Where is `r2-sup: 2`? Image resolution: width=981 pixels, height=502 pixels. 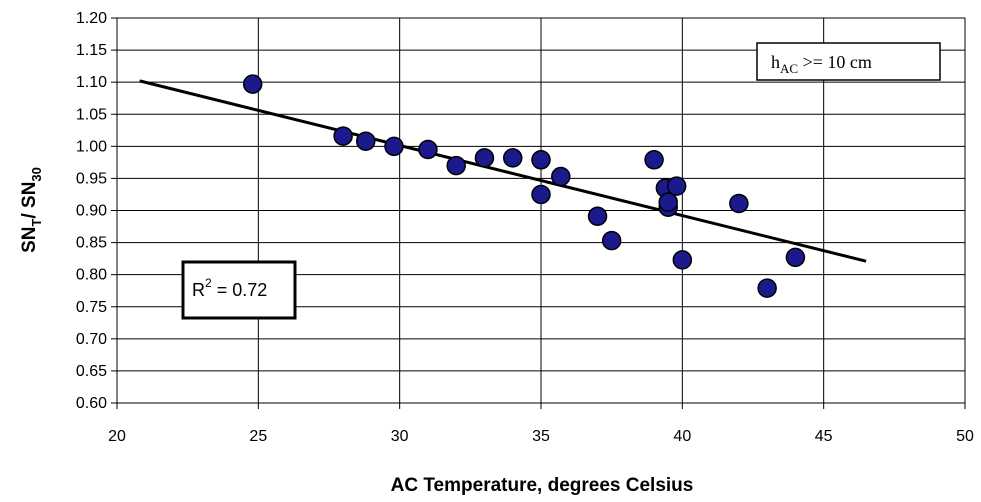
r2-sup: 2 is located at coordinates (208, 283).